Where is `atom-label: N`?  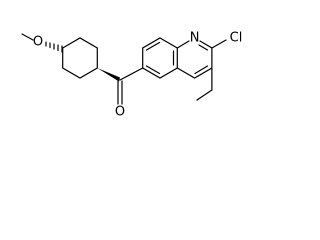
atom-label: N is located at coordinates (195, 38).